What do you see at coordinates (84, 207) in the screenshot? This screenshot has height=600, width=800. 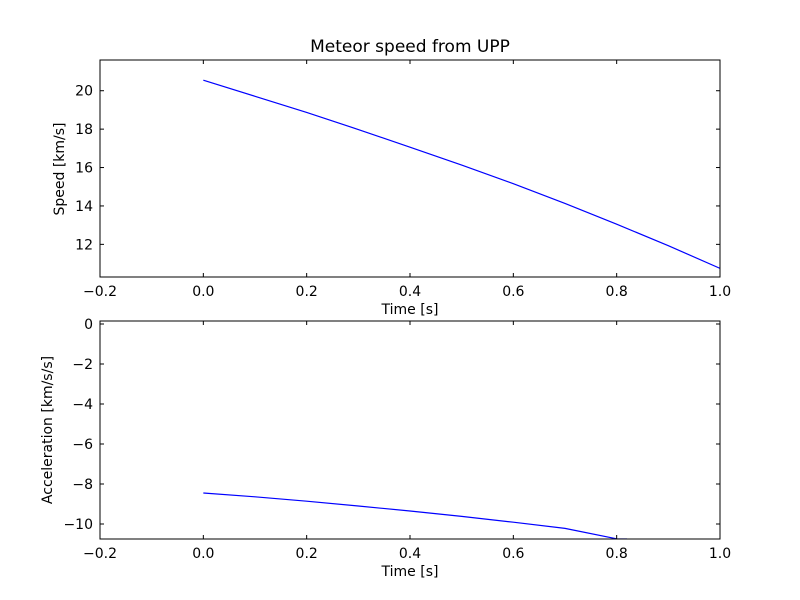 I see `speed-y-tick-label: 14` at bounding box center [84, 207].